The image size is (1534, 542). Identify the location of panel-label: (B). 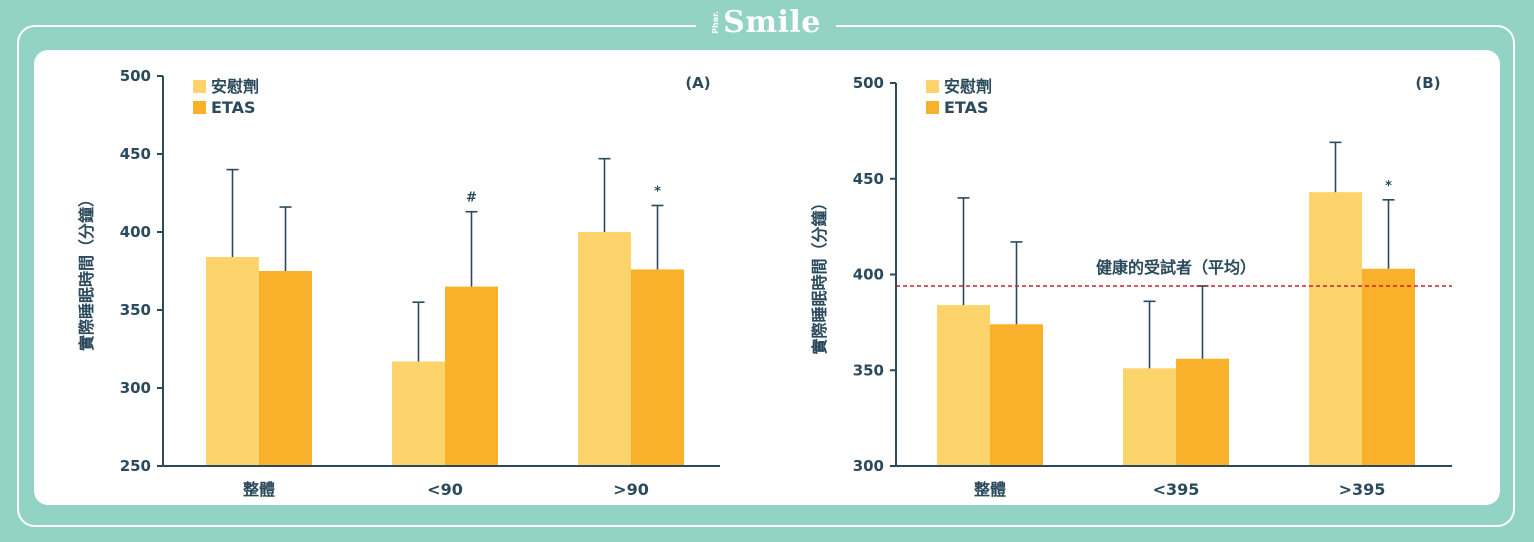
(1427, 83).